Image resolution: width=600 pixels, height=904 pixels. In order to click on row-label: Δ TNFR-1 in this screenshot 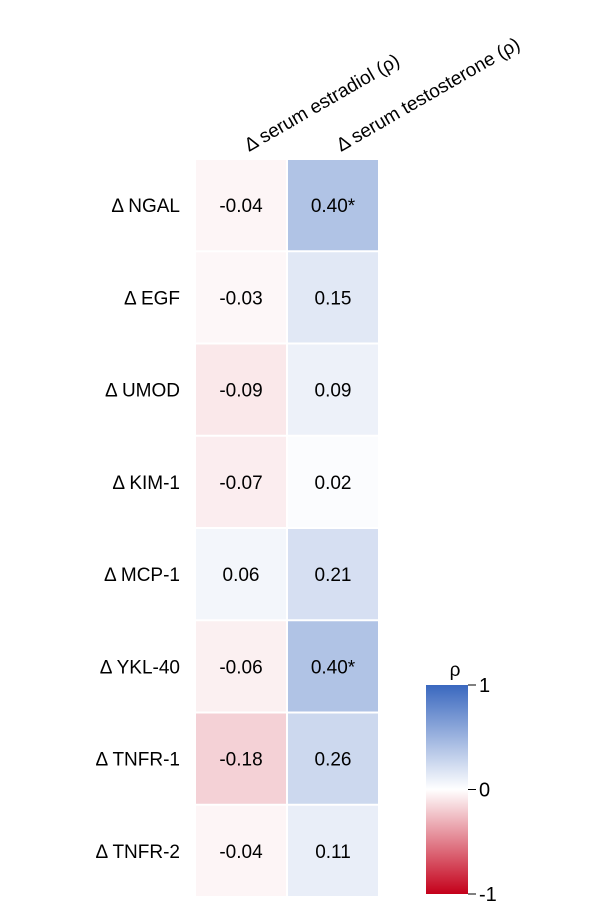, I will do `click(138, 760)`.